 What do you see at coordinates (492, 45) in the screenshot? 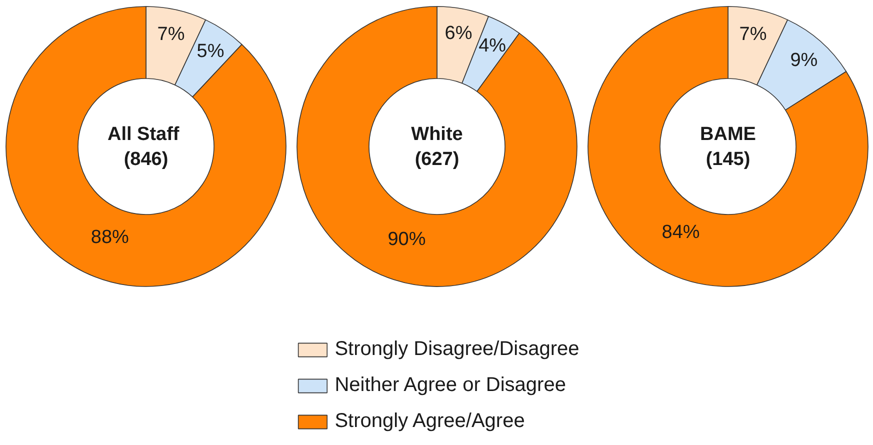
I see `data-label: 4%` at bounding box center [492, 45].